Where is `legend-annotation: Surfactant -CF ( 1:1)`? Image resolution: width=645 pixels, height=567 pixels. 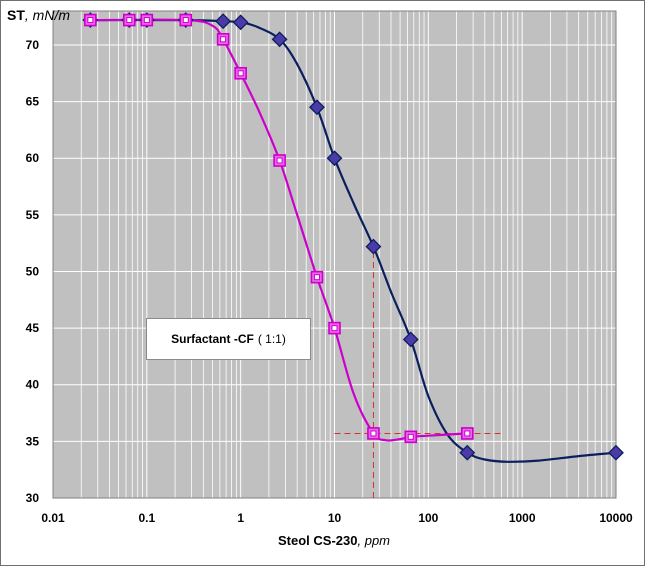
legend-annotation: Surfactant -CF ( 1:1) is located at coordinates (228, 339).